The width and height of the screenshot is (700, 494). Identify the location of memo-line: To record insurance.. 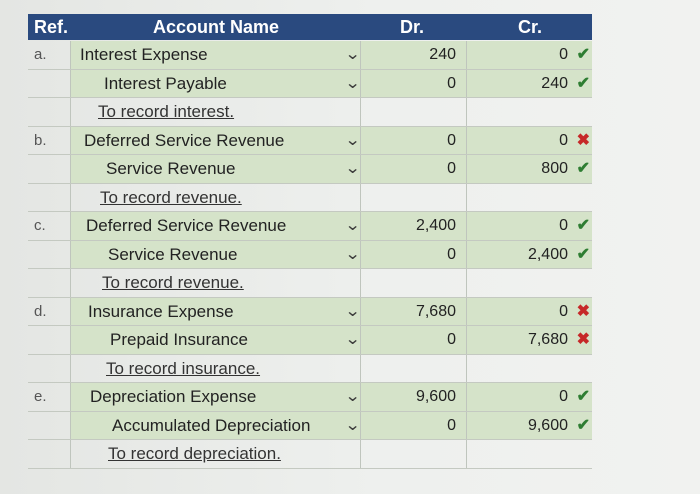
(310, 368).